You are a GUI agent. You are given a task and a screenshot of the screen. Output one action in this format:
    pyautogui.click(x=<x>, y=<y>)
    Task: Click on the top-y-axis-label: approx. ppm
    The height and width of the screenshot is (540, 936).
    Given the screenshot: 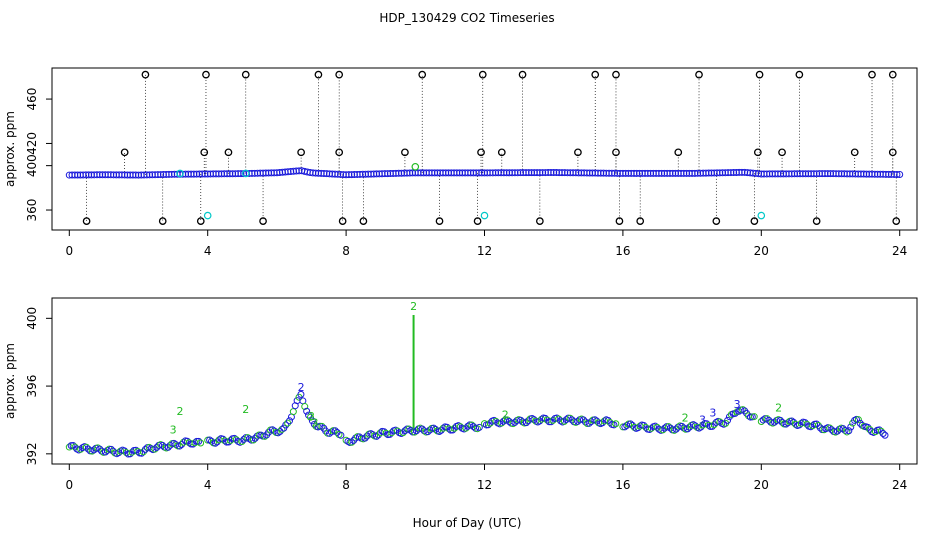 What is the action you would take?
    pyautogui.click(x=10, y=149)
    